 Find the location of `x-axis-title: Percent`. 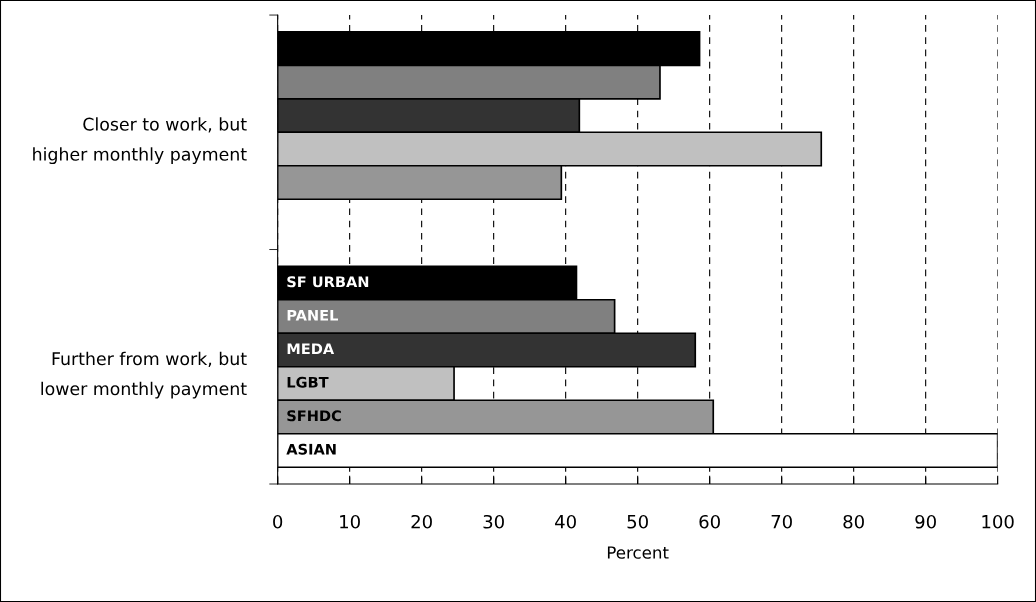

x-axis-title: Percent is located at coordinates (638, 552).